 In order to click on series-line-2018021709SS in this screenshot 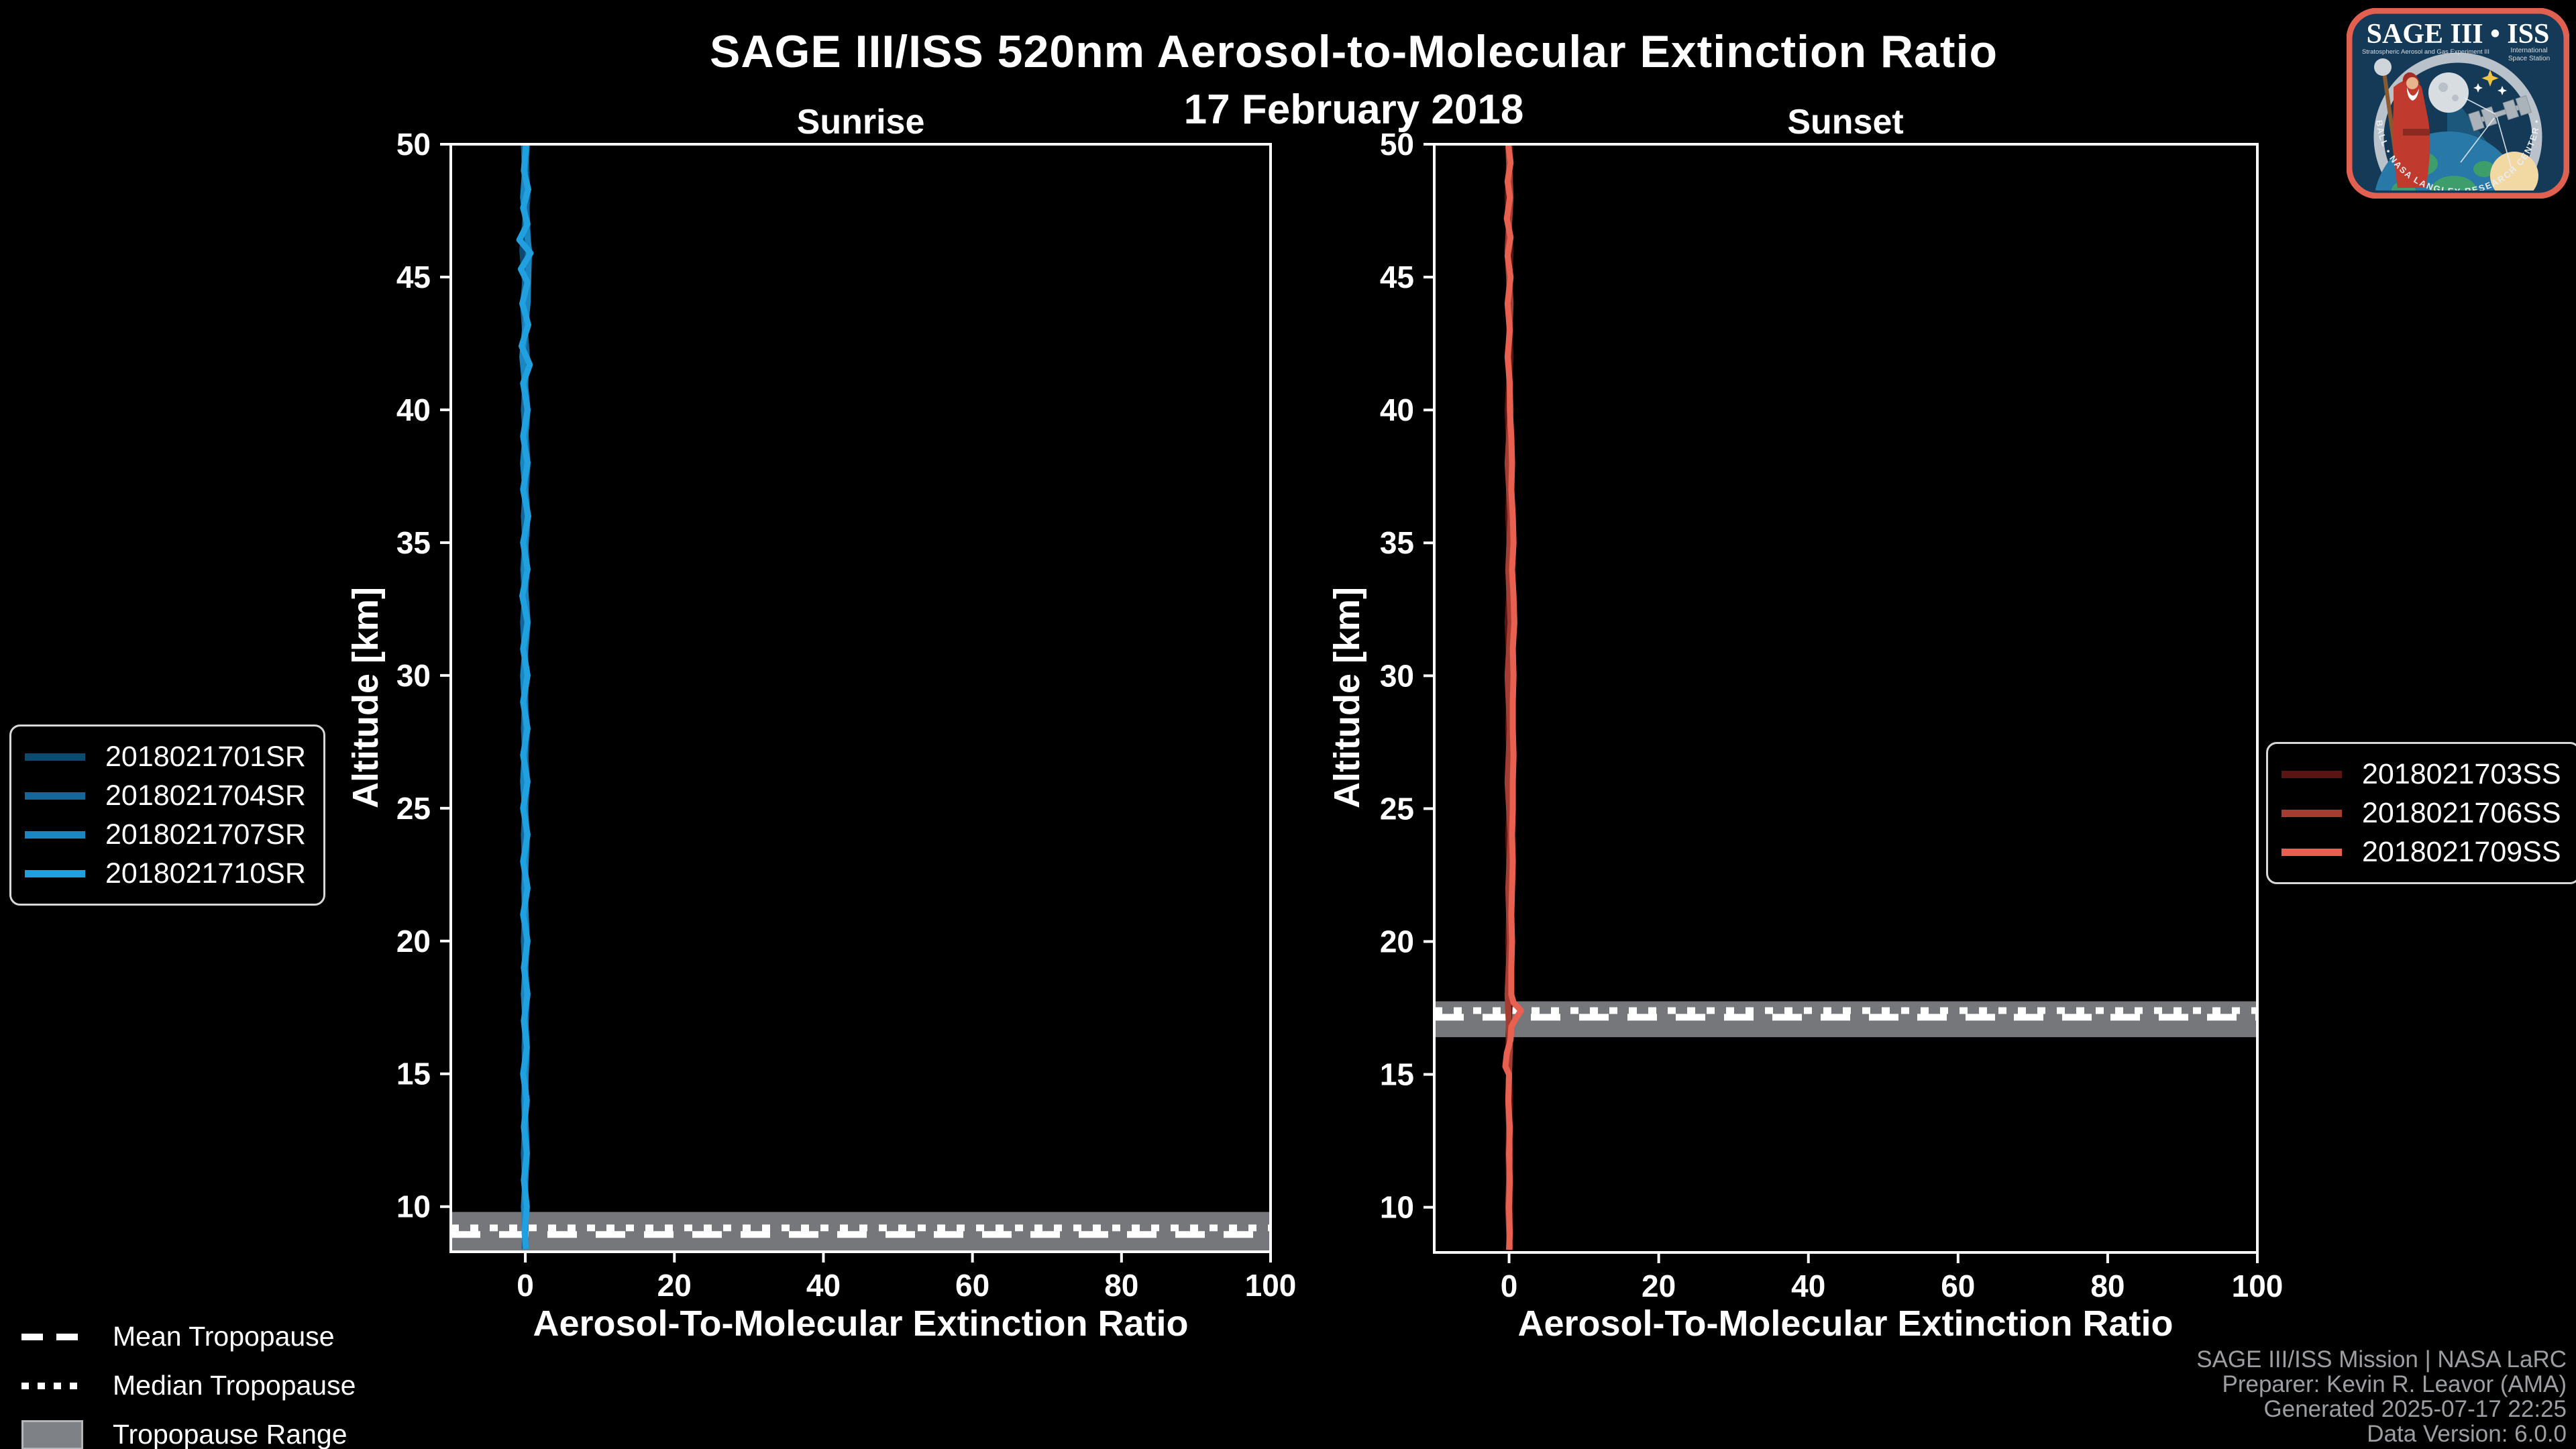, I will do `click(1513, 697)`.